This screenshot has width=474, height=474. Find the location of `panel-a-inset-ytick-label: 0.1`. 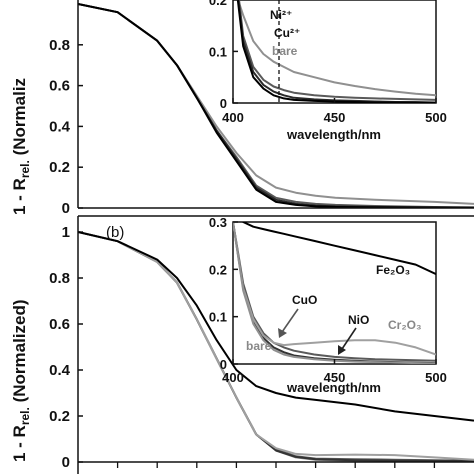

panel-a-inset-ytick-label: 0.1 is located at coordinates (218, 51).